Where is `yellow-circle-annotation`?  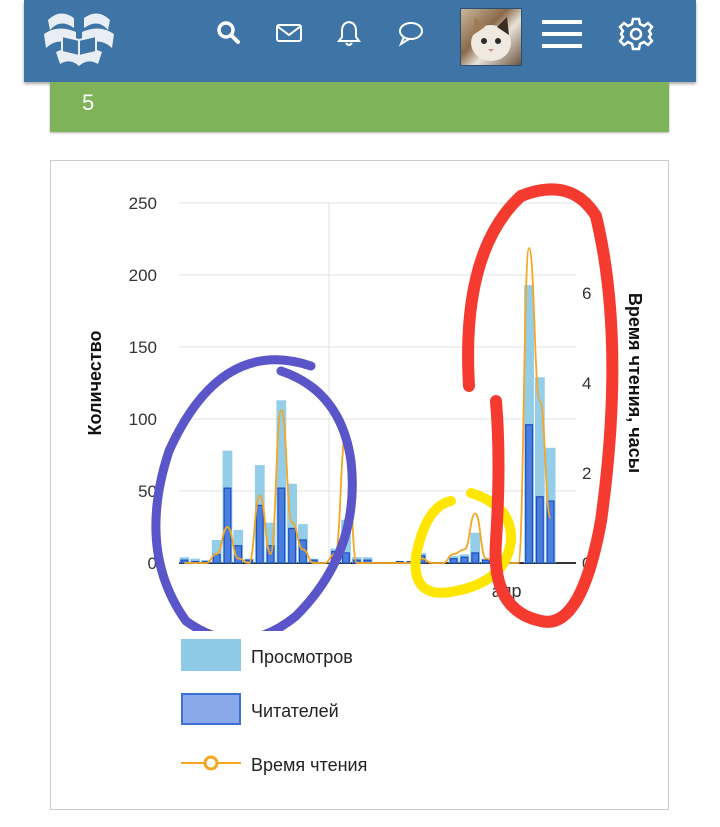 yellow-circle-annotation is located at coordinates (463, 543).